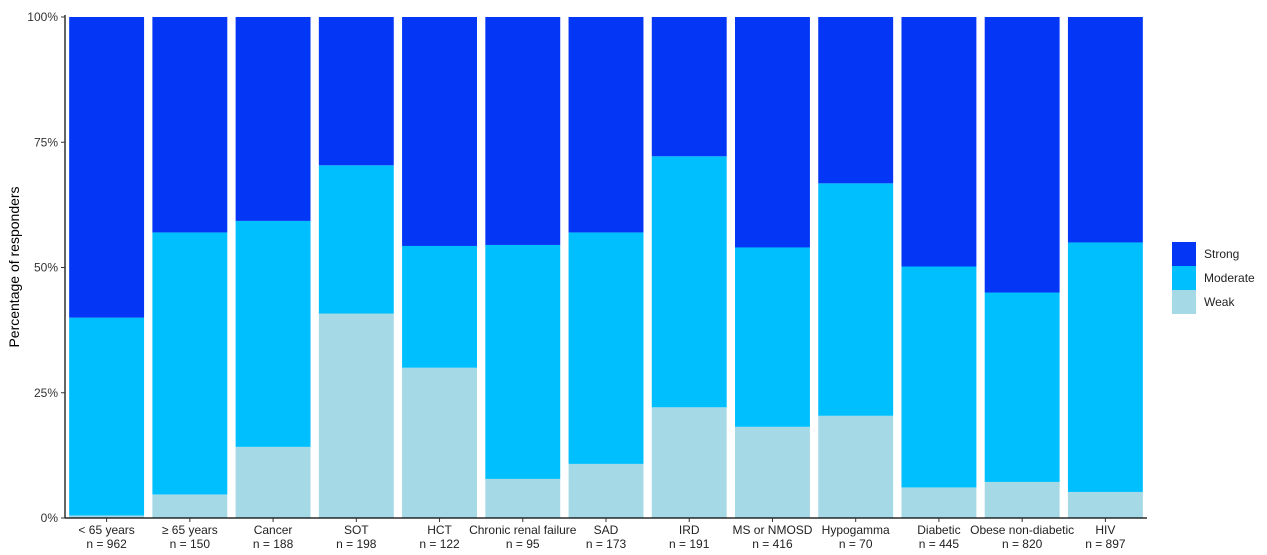 This screenshot has width=1267, height=555. I want to click on x-tick-n-label: n = 188, so click(273, 543).